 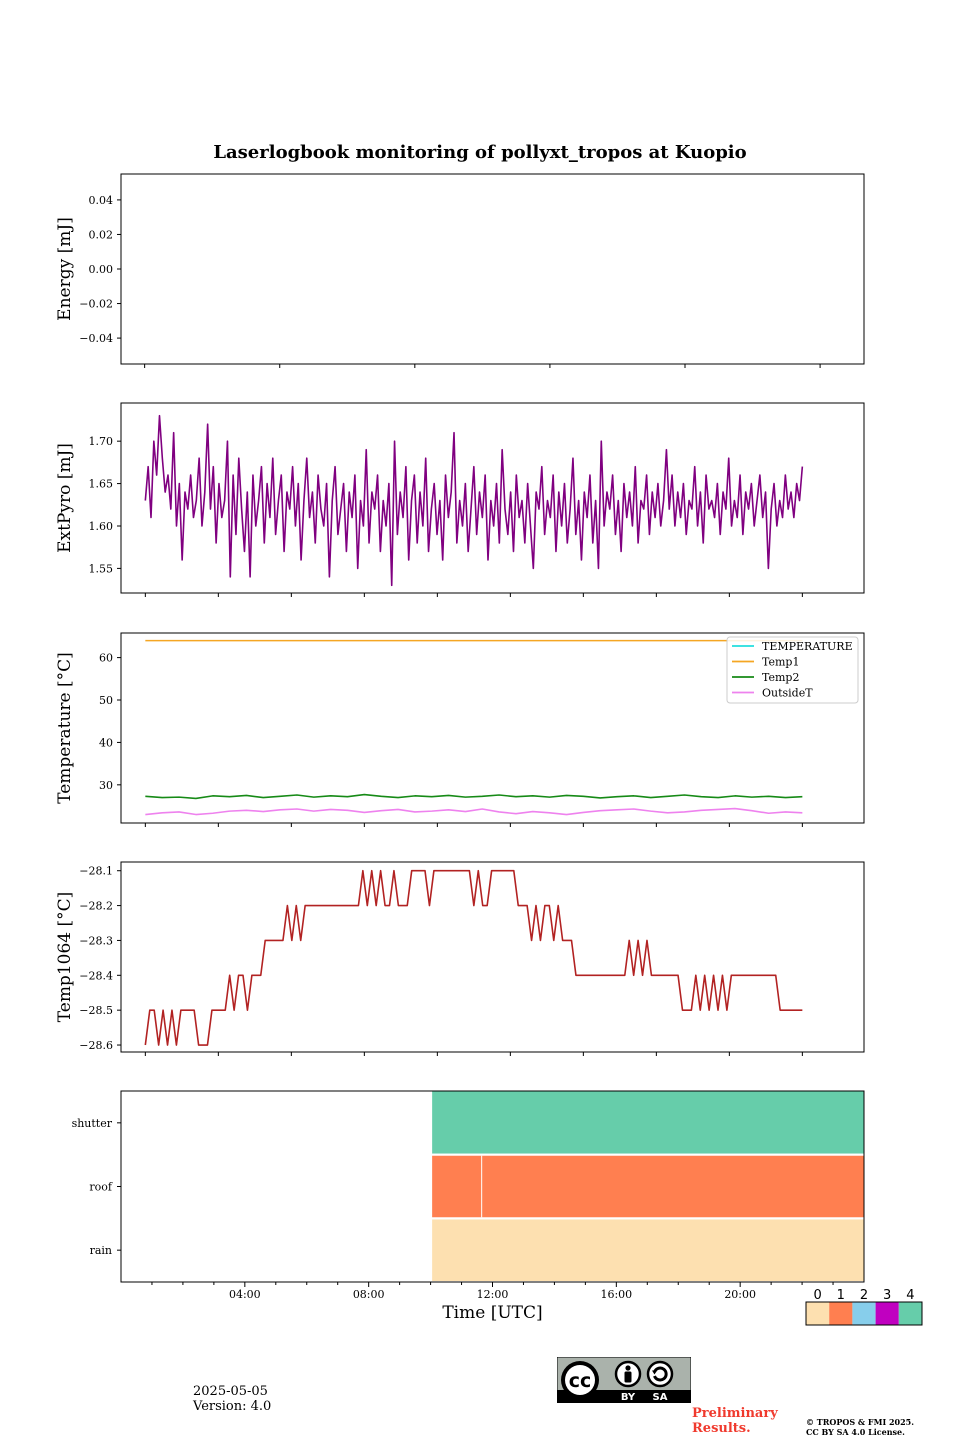 I want to click on colorbar-label-3: 3, so click(x=887, y=1295).